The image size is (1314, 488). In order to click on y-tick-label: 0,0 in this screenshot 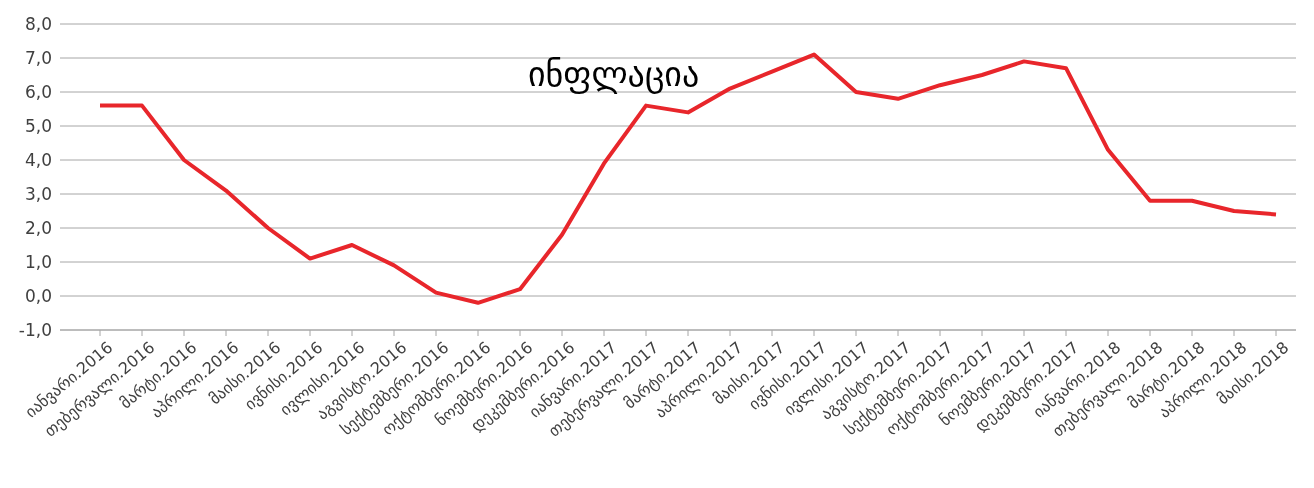, I will do `click(38, 296)`.